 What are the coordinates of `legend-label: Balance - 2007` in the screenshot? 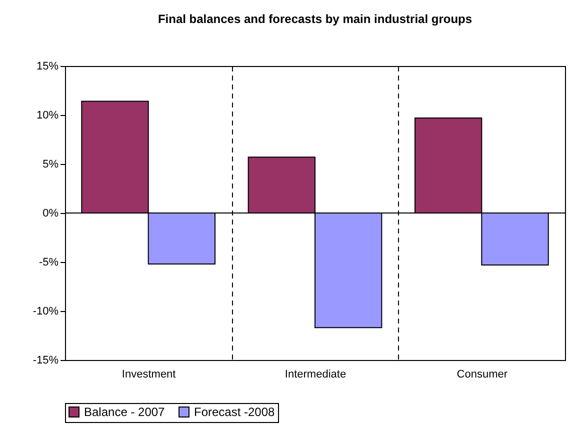 It's located at (125, 412).